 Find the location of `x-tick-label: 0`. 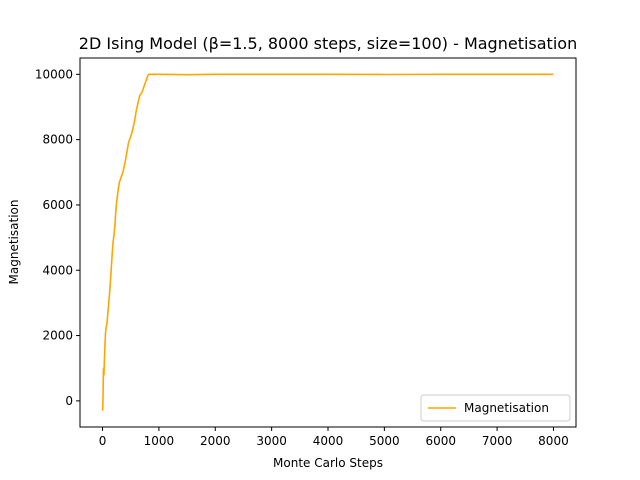

x-tick-label: 0 is located at coordinates (103, 441).